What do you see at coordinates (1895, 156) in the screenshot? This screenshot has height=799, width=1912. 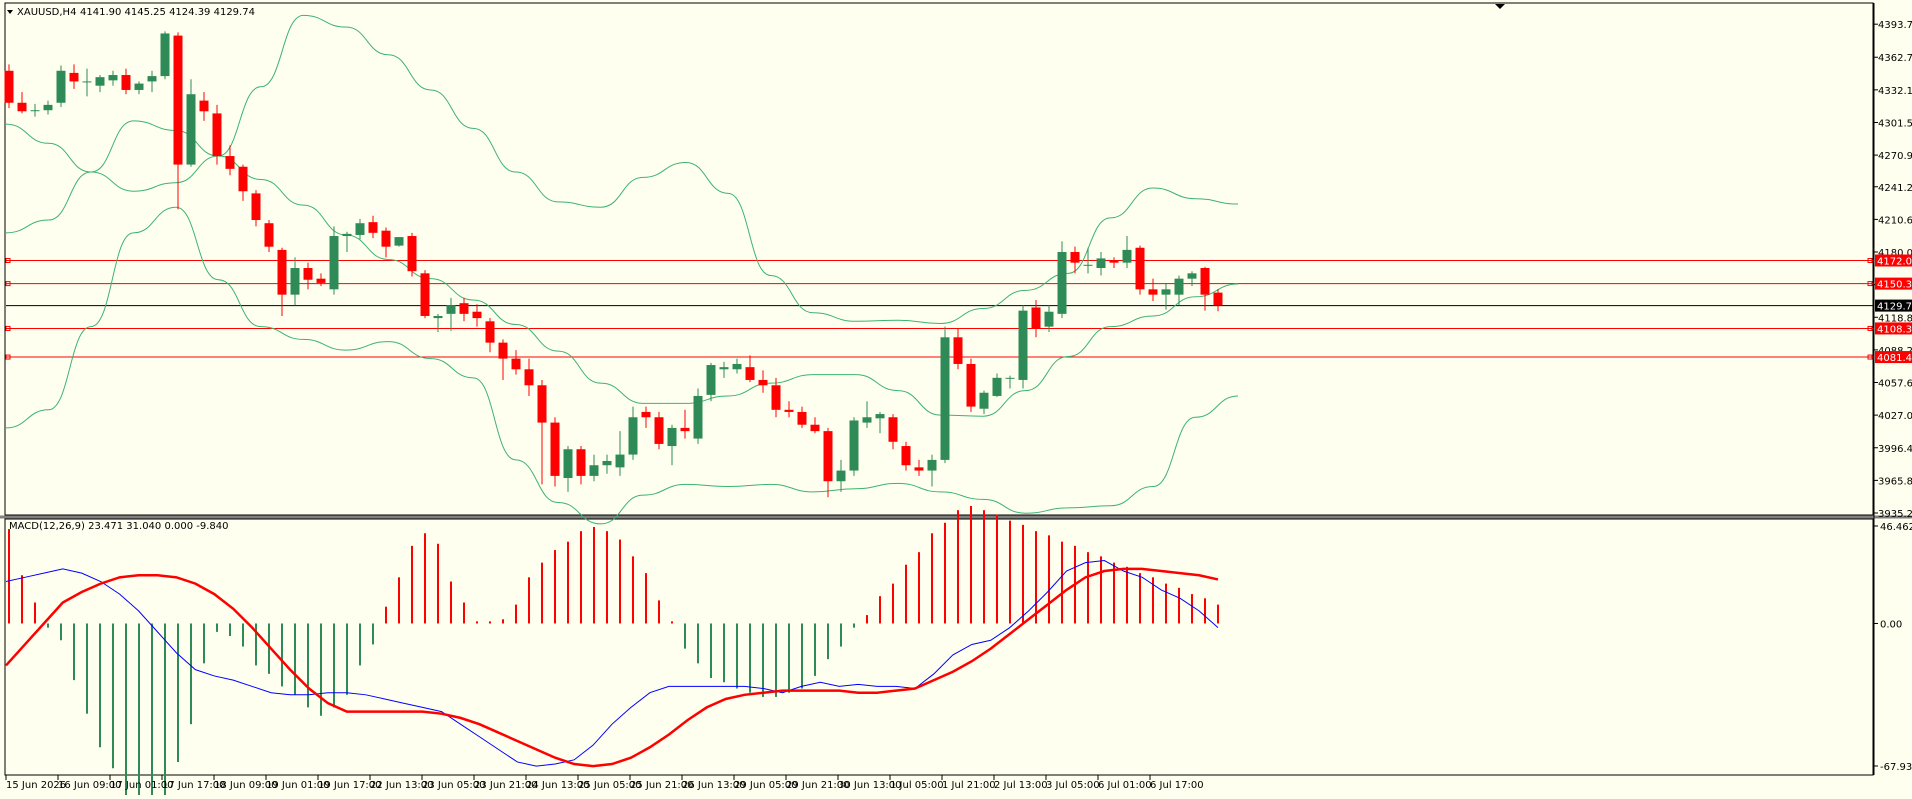 I see `price-tick-label: 4270.90` at bounding box center [1895, 156].